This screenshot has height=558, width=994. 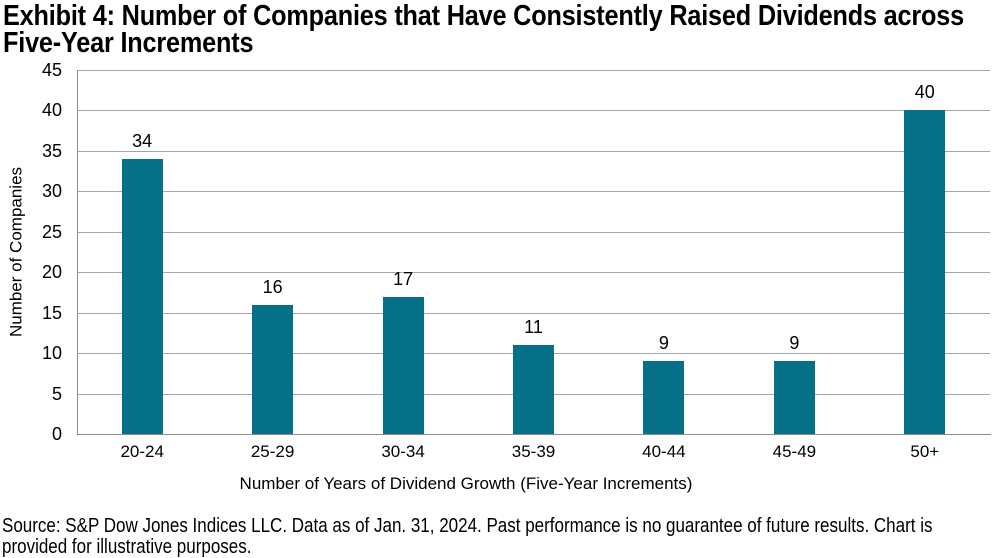 What do you see at coordinates (51, 150) in the screenshot?
I see `y-tick-label: 35` at bounding box center [51, 150].